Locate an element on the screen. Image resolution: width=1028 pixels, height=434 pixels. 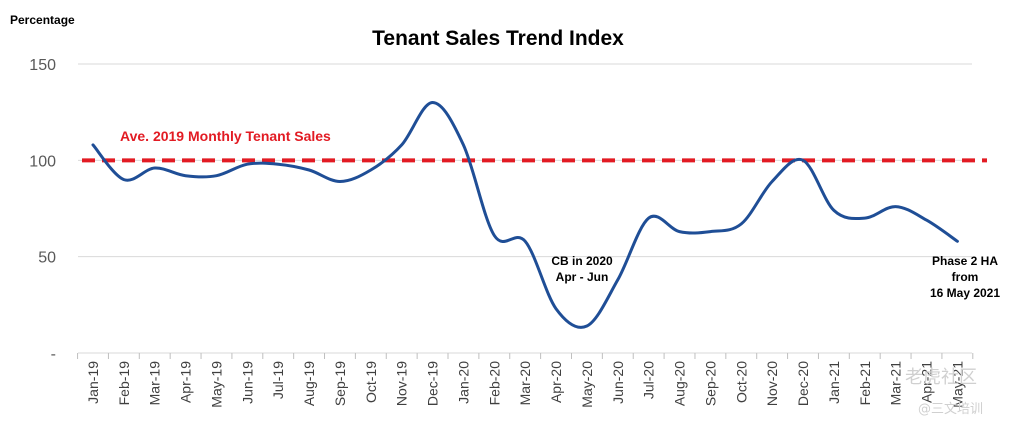
x-tick-label: May-19 is located at coordinates (216, 384).